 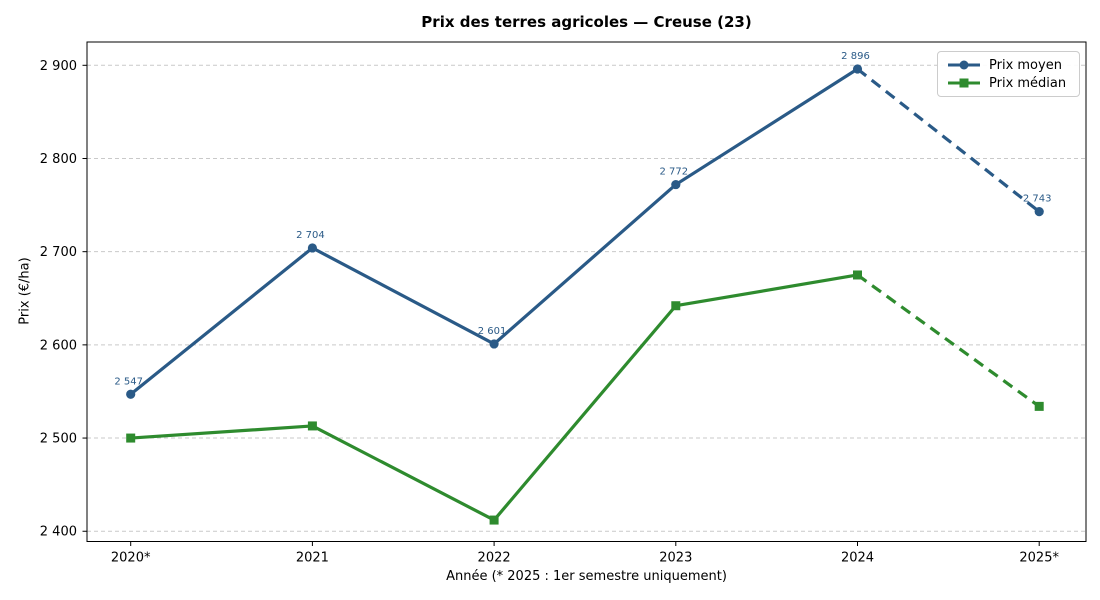 What do you see at coordinates (1039, 558) in the screenshot?
I see `x-tick-label: 2025*` at bounding box center [1039, 558].